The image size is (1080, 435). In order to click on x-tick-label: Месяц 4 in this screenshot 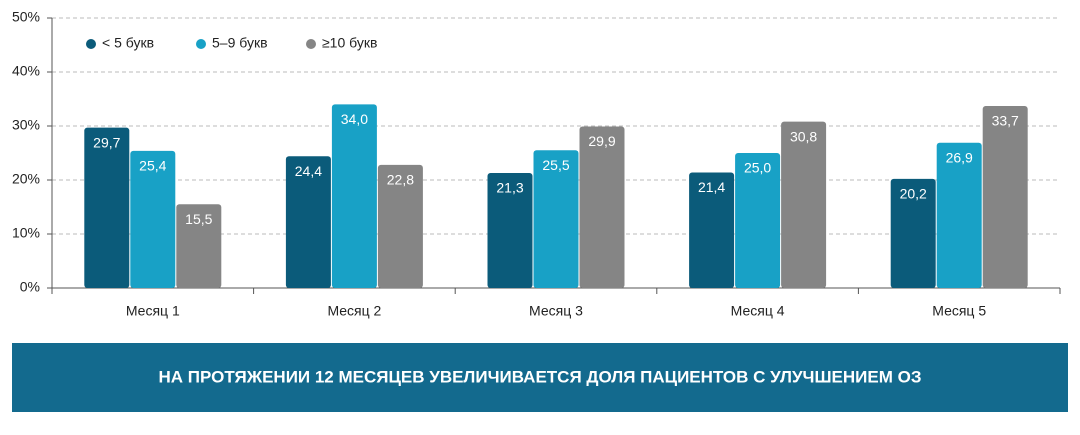, I will do `click(758, 311)`.